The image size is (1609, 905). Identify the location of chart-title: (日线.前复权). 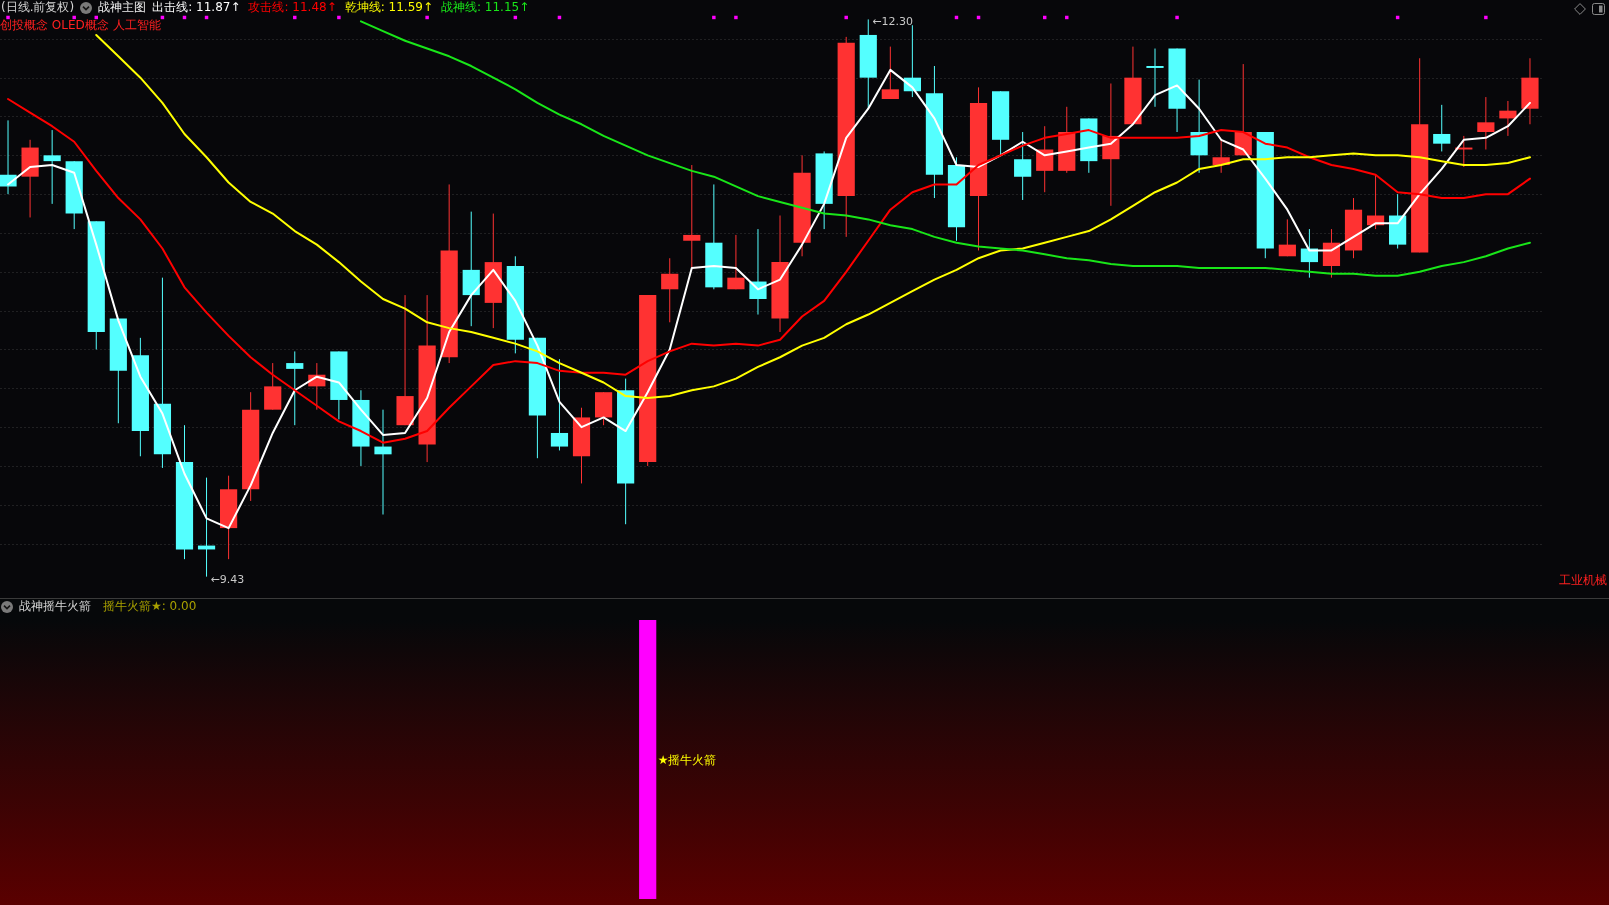
(38, 7).